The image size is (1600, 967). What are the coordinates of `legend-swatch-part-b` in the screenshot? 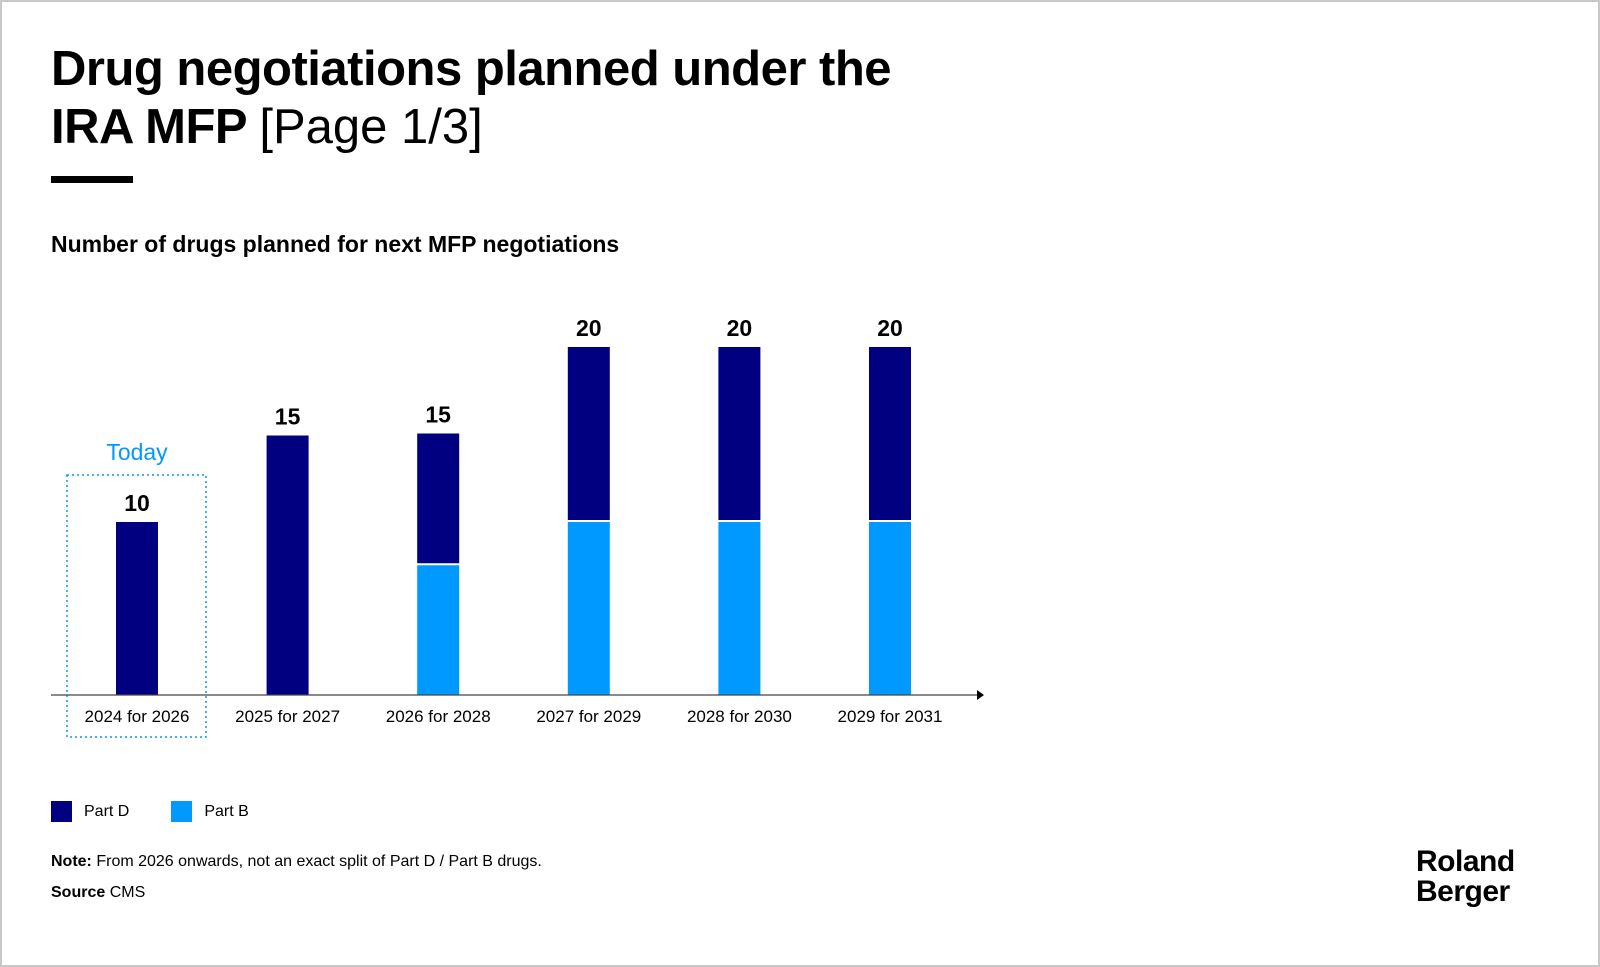 It's located at (182, 811).